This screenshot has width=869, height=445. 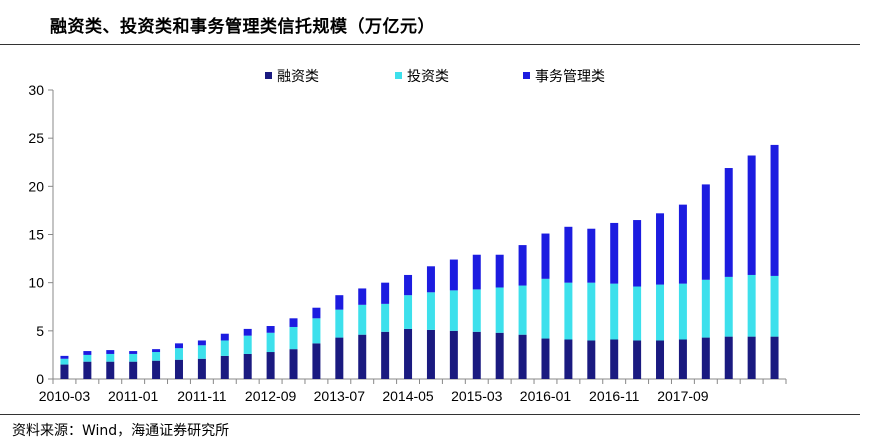 What do you see at coordinates (430, 44) in the screenshot?
I see `title-divider` at bounding box center [430, 44].